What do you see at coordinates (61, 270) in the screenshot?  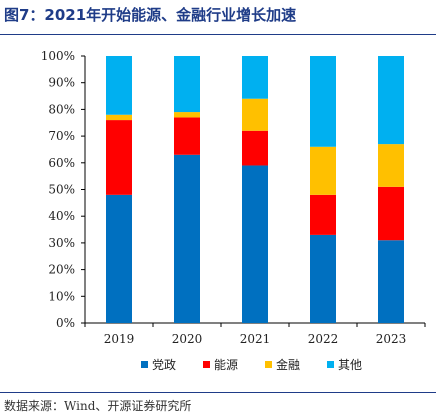 I see `y-tick-label: 20%` at bounding box center [61, 270].